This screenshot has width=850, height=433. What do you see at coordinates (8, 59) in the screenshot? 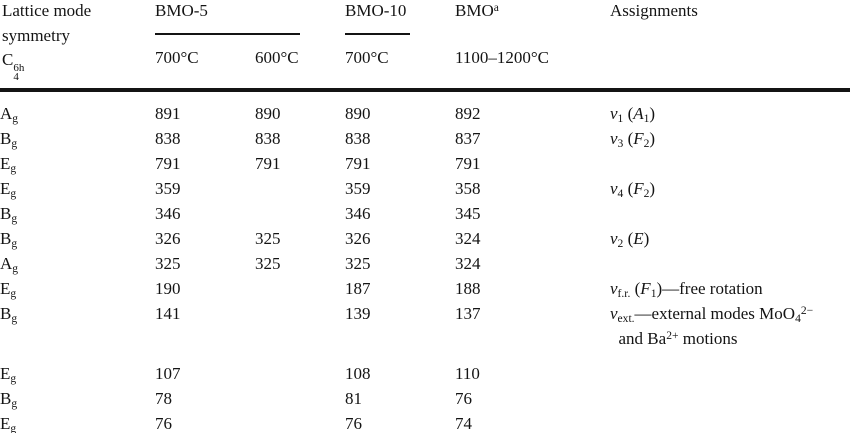
I see `symmetry-group-base: C` at bounding box center [8, 59].